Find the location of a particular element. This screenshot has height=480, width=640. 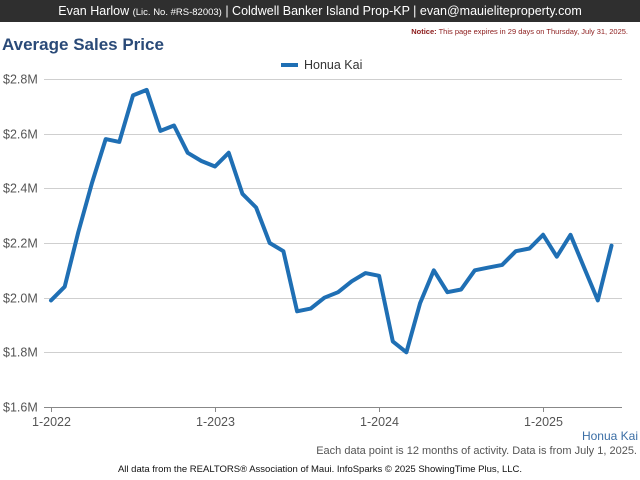

license-number: (Lic. No. #RS-82003) is located at coordinates (177, 12).